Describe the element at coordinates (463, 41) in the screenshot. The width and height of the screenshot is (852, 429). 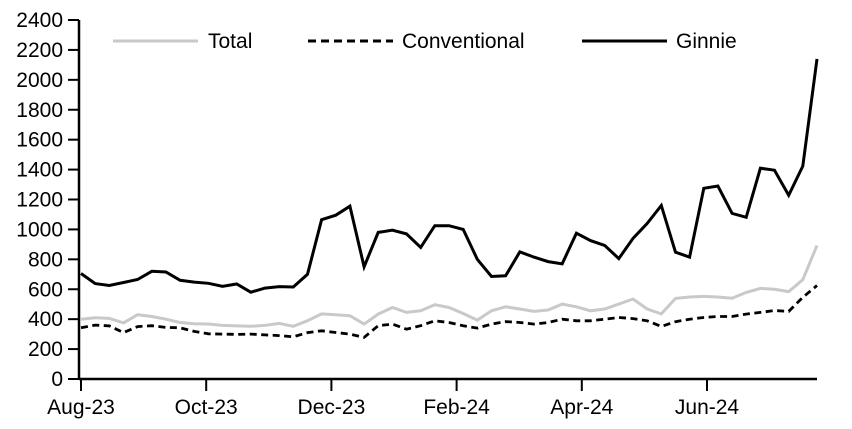
I see `legend-label-conventional: Conventional` at that location.